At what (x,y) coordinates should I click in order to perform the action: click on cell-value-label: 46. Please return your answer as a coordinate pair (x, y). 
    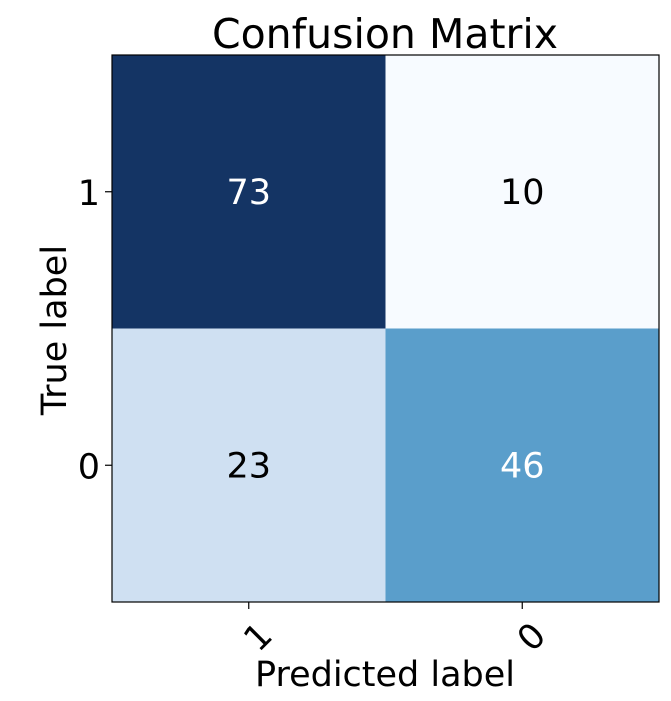
    Looking at the image, I should click on (522, 466).